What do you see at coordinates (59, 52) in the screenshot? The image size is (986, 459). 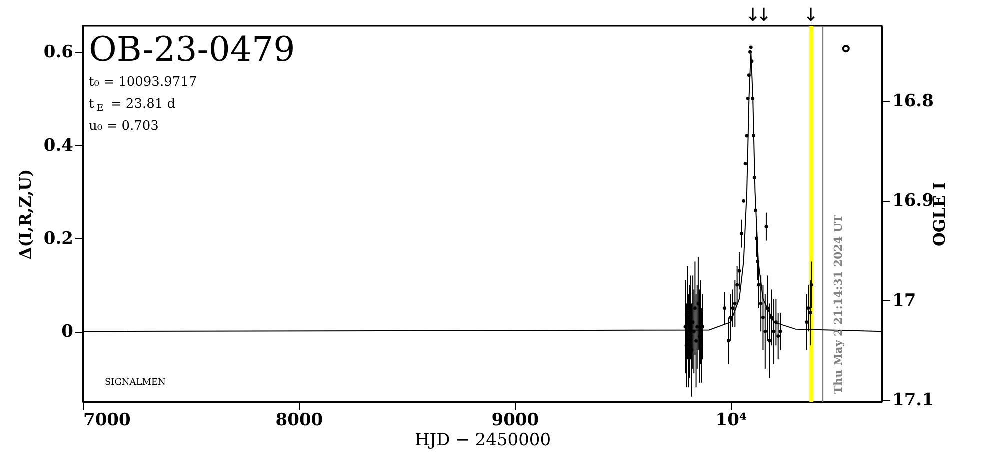 I see `y-tick-label: 0.6` at bounding box center [59, 52].